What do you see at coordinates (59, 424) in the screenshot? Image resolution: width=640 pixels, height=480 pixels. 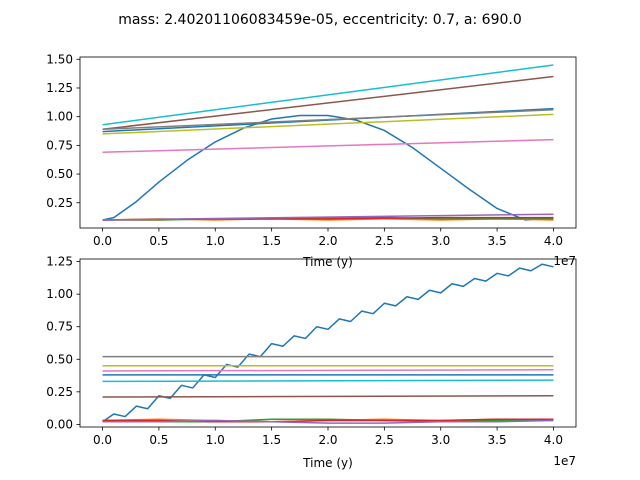 I see `y-tick-label: 0.00` at bounding box center [59, 424].